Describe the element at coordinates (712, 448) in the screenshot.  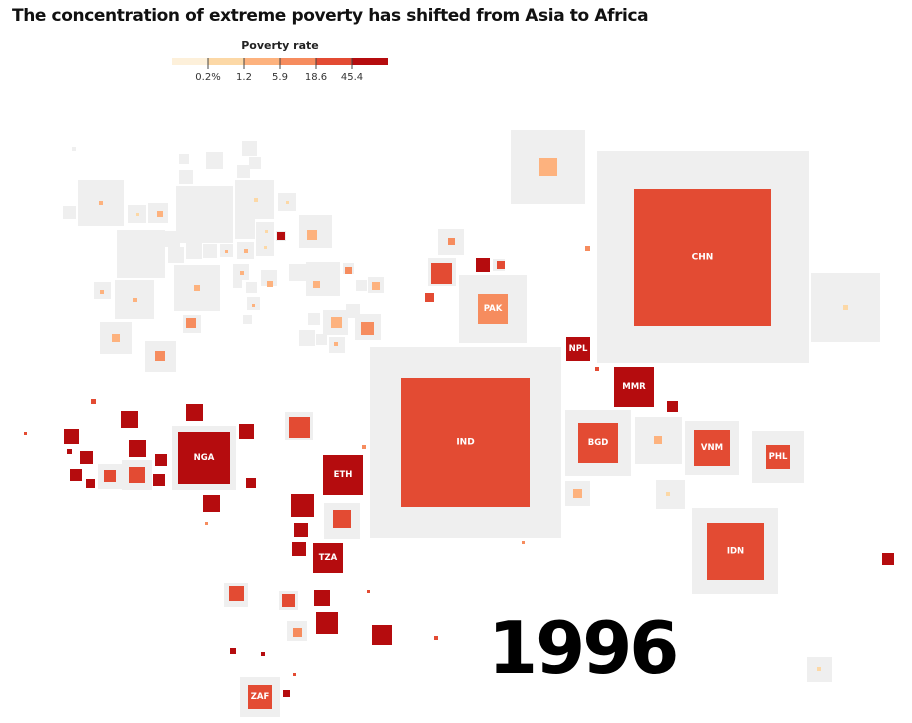
I see `country-vnm: VNM` at that location.